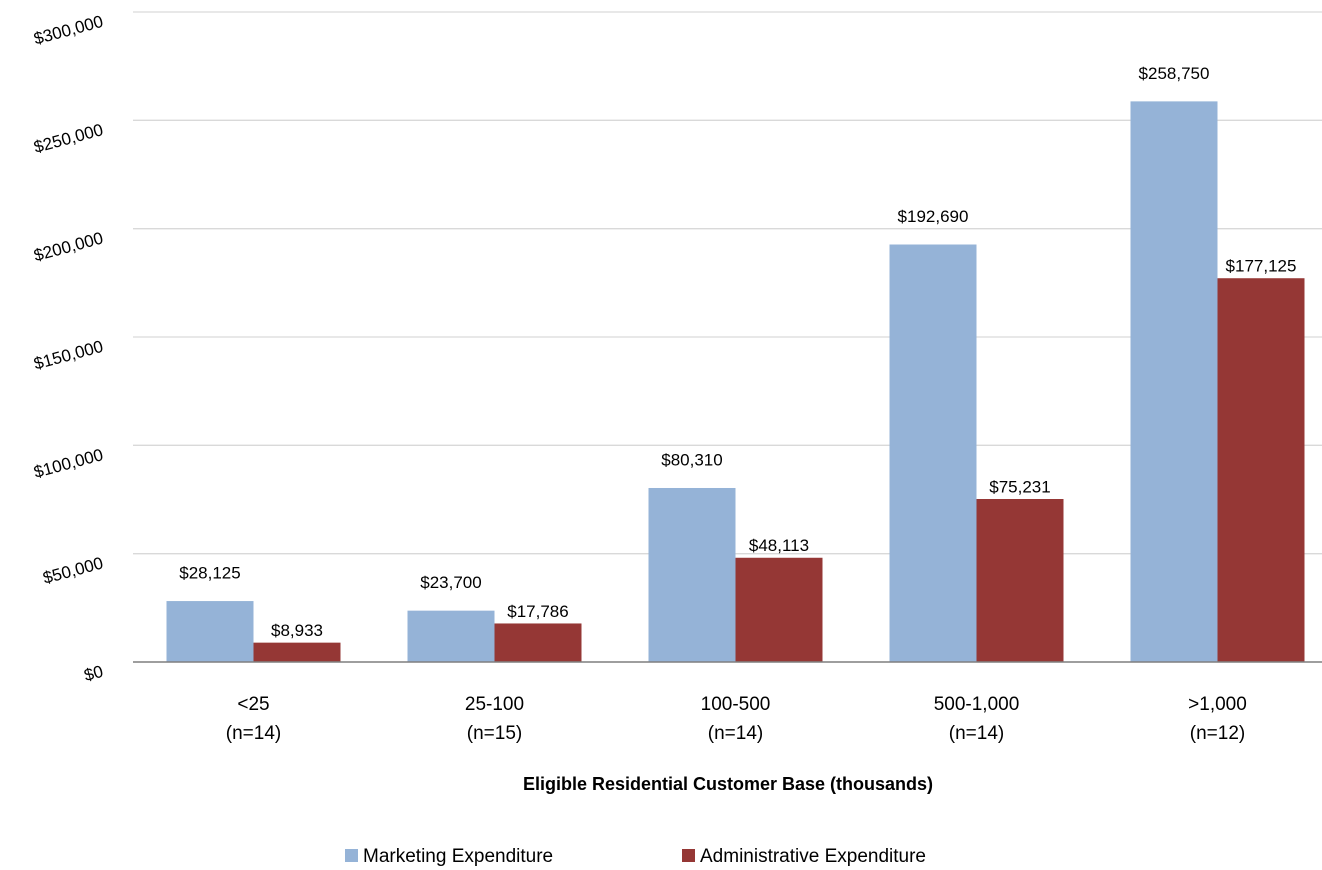 The height and width of the screenshot is (870, 1322). I want to click on data-label: $177,125, so click(1261, 266).